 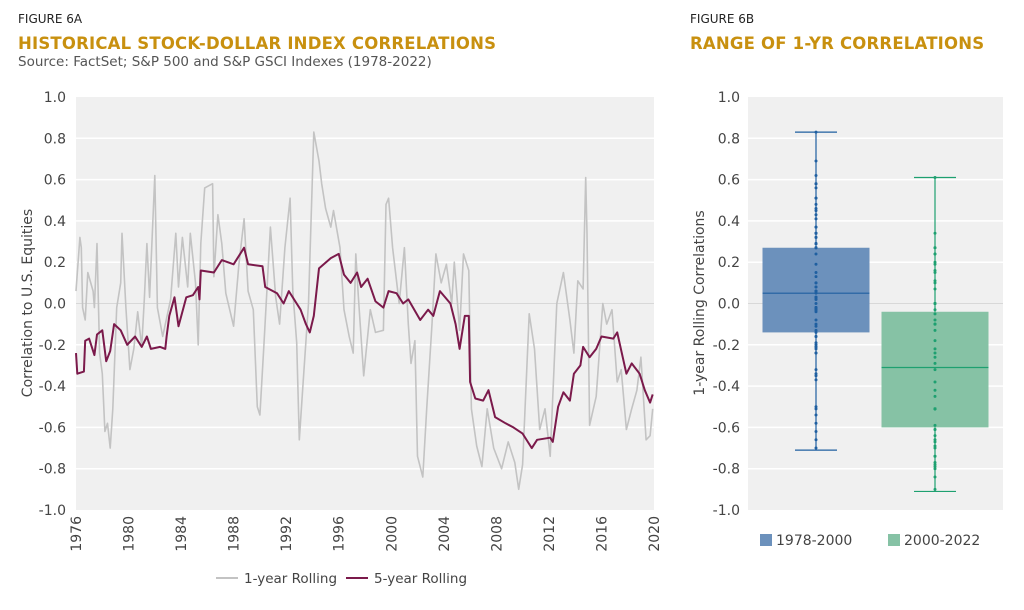 I want to click on line-chart-y-tick-label: -0.2, so click(x=52, y=346).